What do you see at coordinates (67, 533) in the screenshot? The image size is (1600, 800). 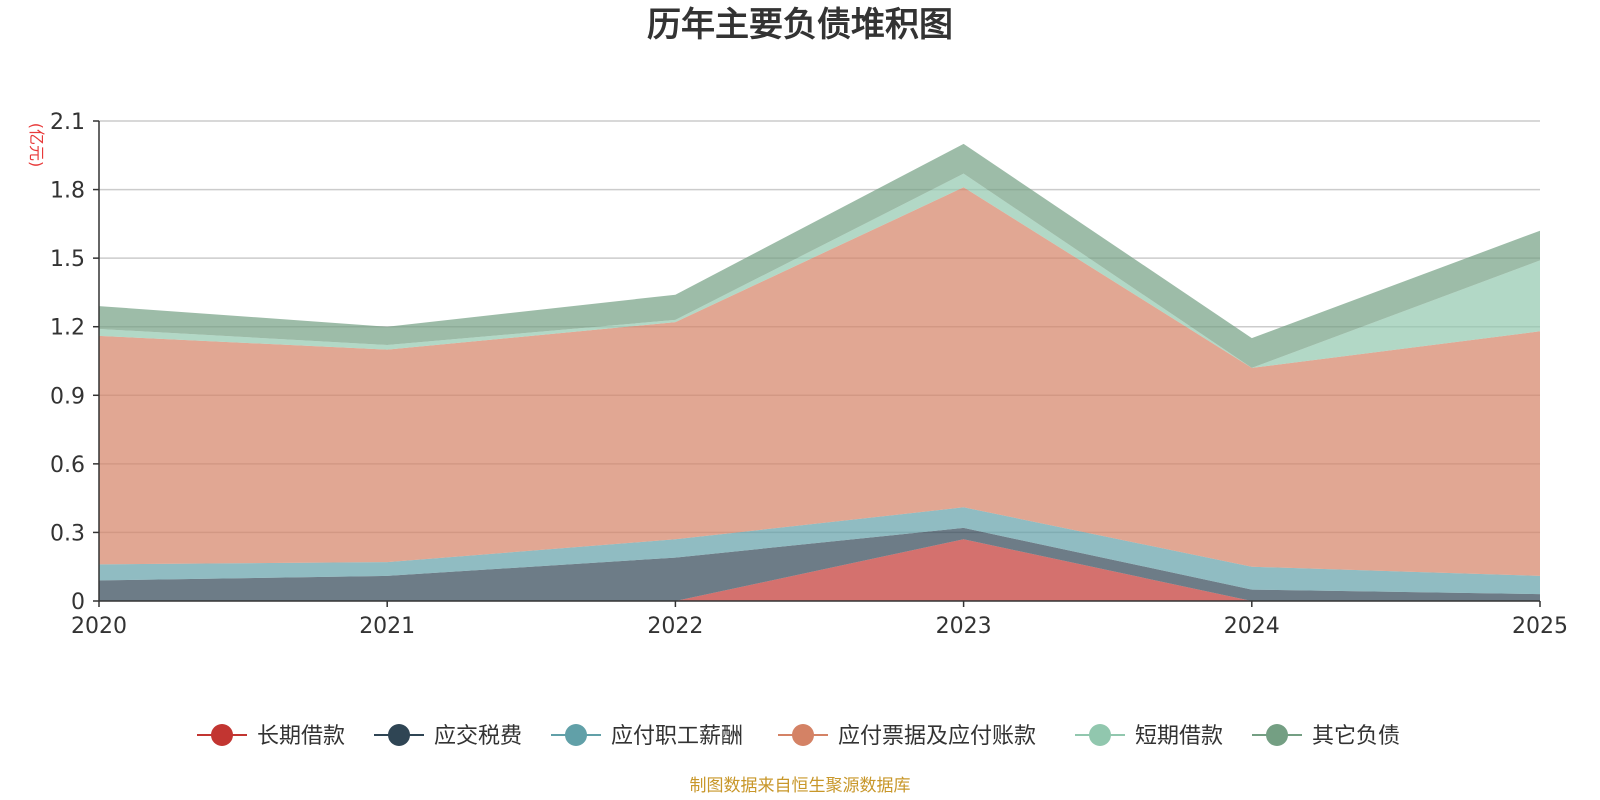 I see `y-tick-label: 0.3` at bounding box center [67, 533].